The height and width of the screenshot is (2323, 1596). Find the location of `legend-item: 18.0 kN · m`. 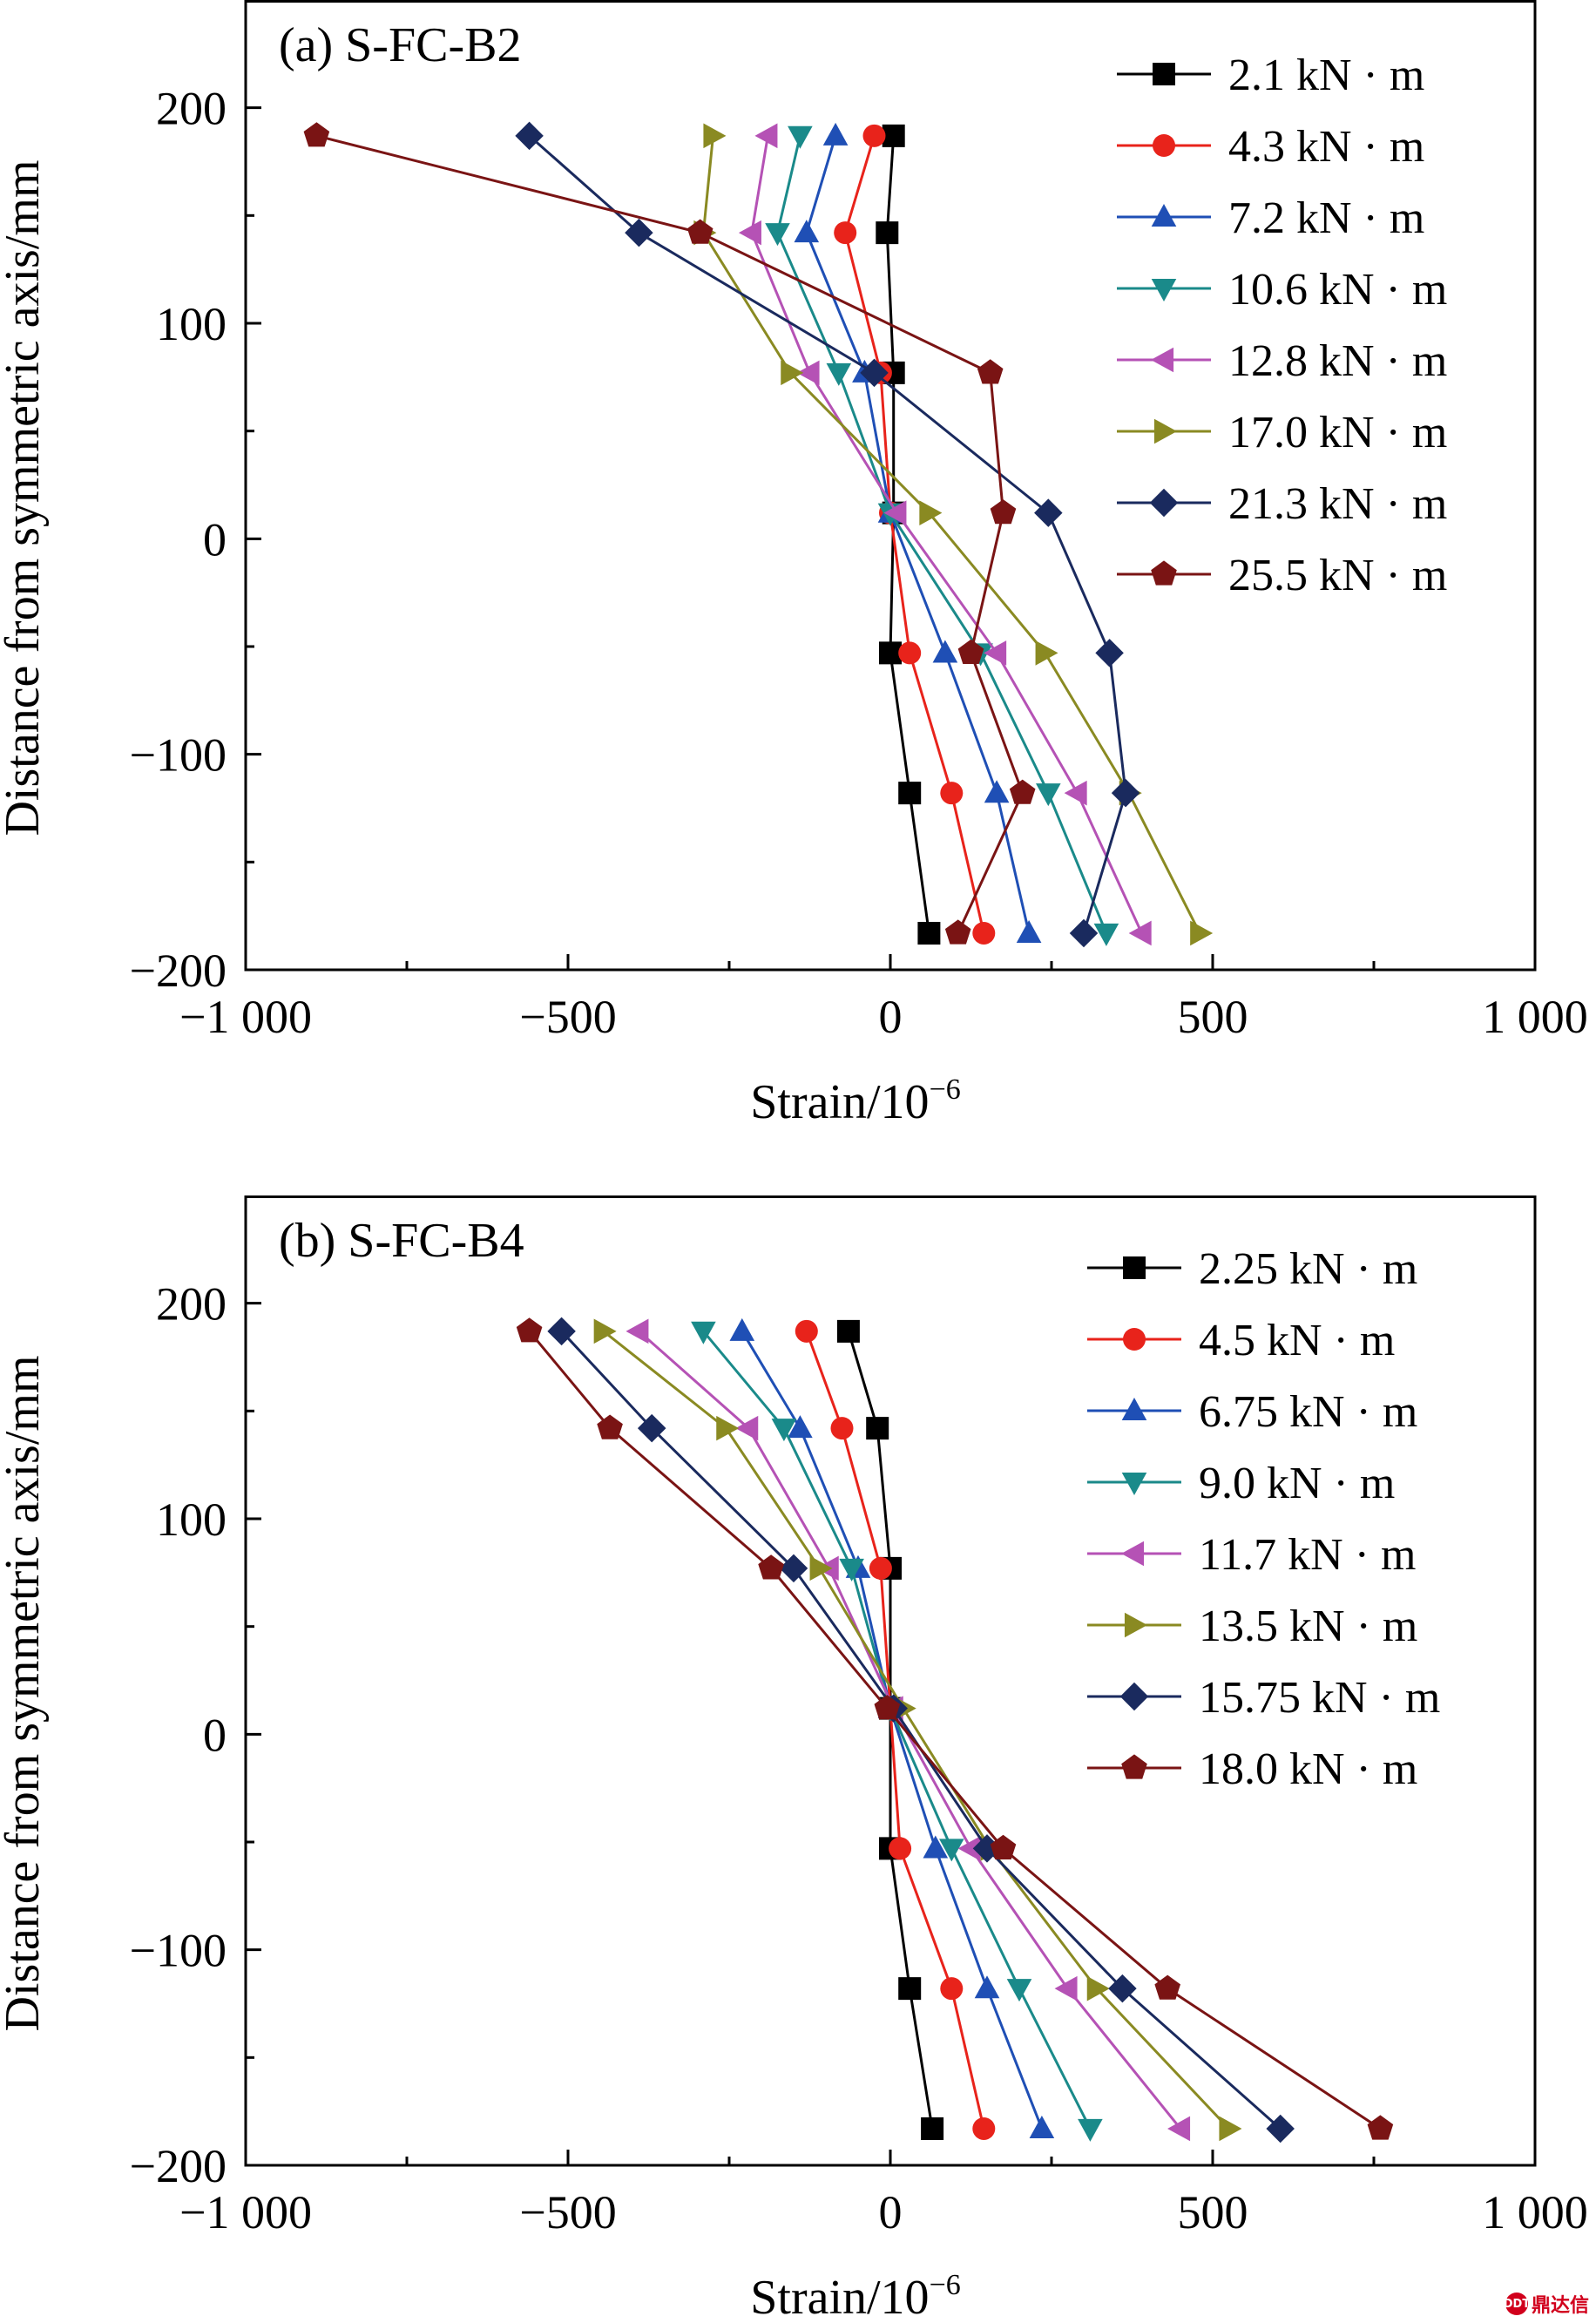

legend-item: 18.0 kN · m is located at coordinates (1252, 1769).